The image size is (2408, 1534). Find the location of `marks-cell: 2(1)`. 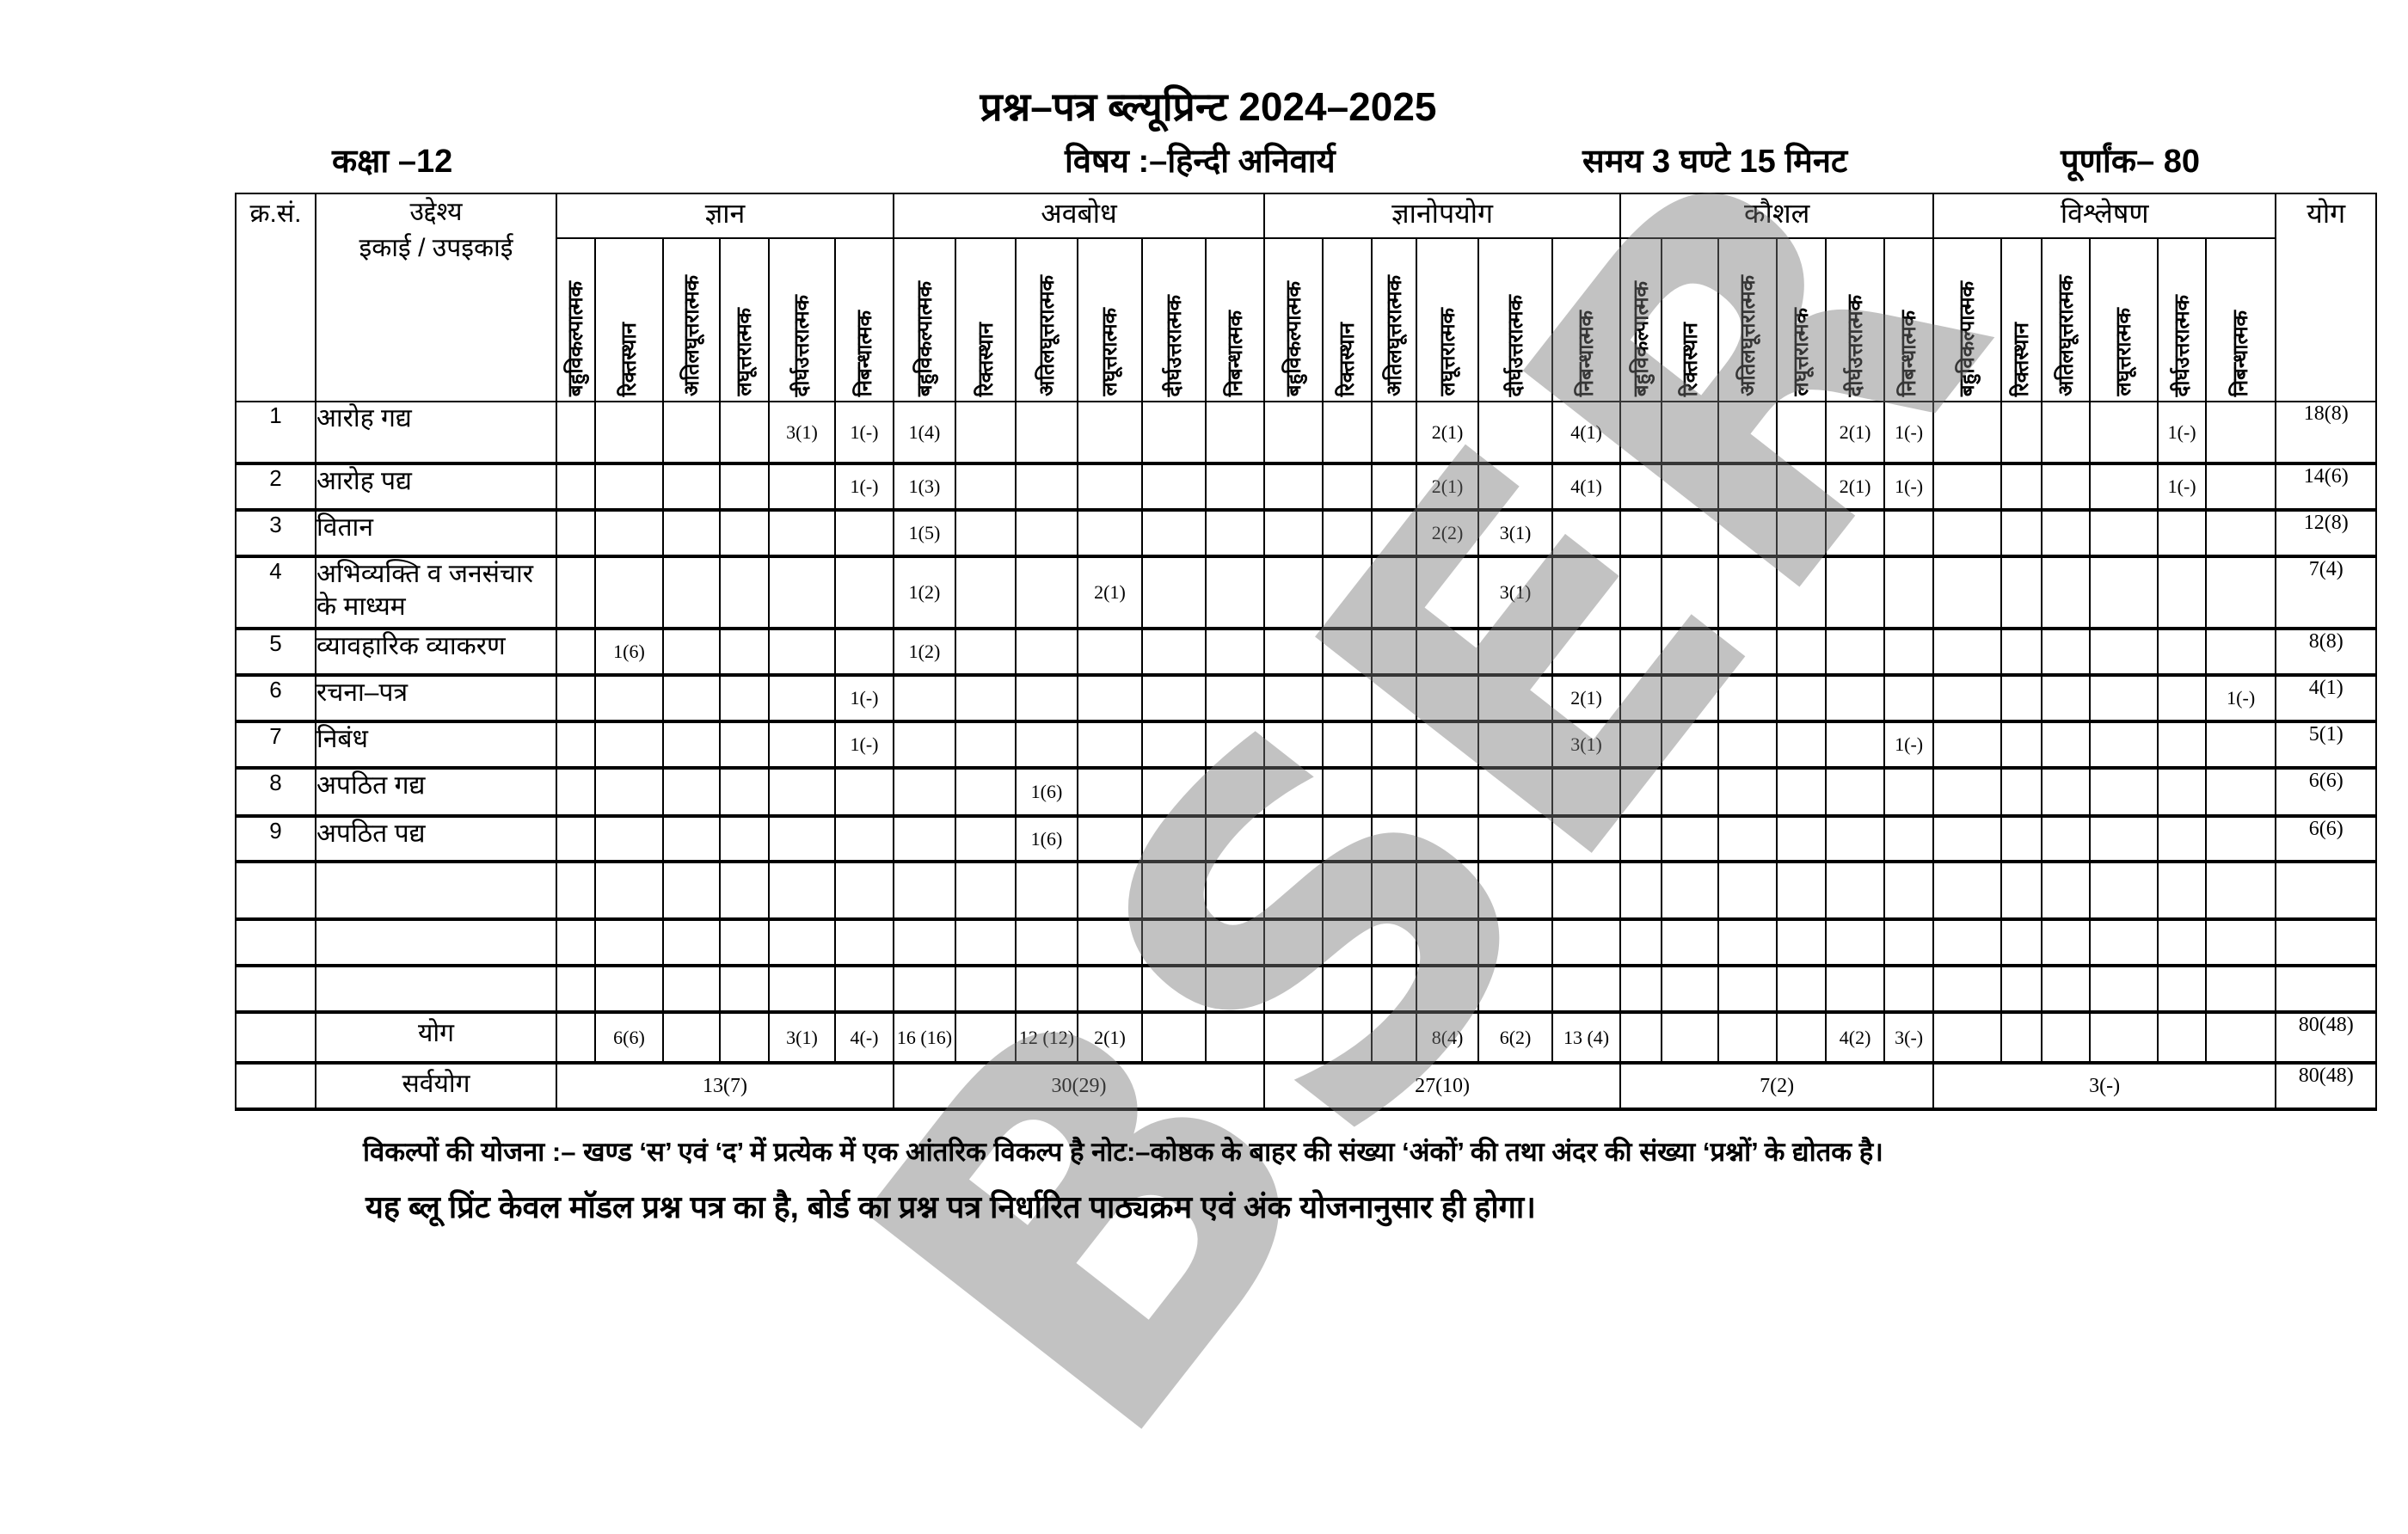

marks-cell: 2(1) is located at coordinates (1110, 592).